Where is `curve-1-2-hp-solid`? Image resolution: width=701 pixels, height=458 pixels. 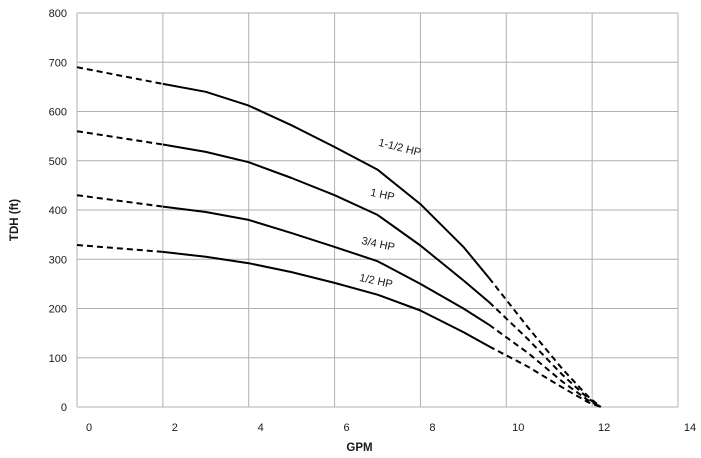 curve-1-2-hp-solid is located at coordinates (326, 299).